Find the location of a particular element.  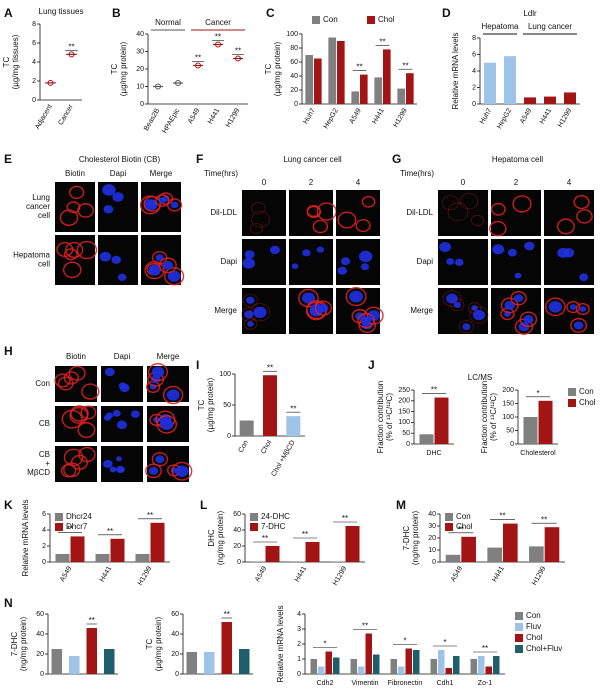

x-tick-label: Adjacent is located at coordinates (44, 116).